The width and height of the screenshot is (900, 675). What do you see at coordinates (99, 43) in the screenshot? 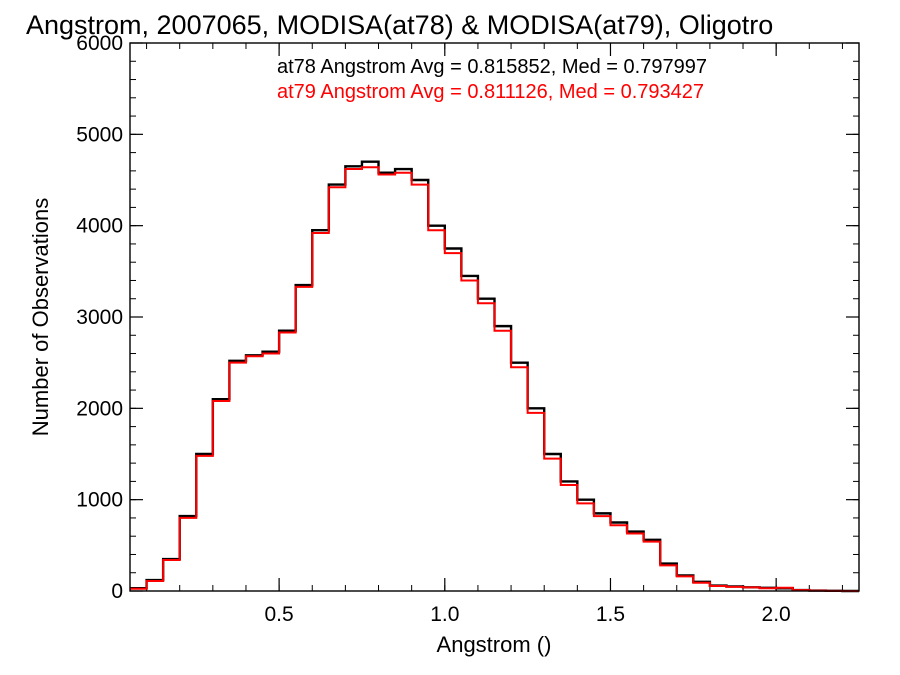
I see `y-tick-label: 6000` at bounding box center [99, 43].